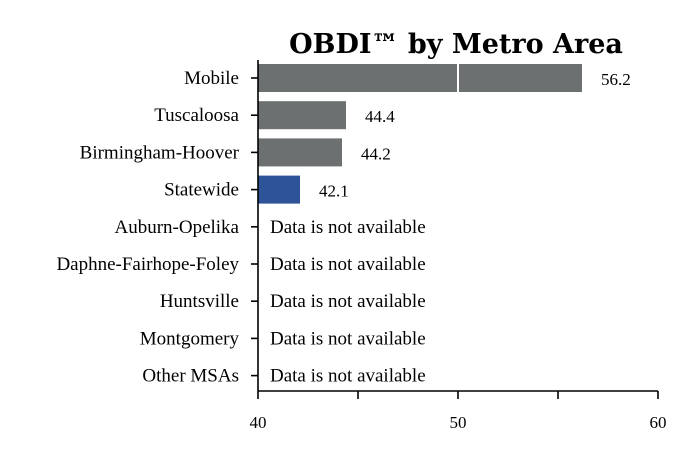  What do you see at coordinates (190, 376) in the screenshot?
I see `category-label-other-msas: Other MSAs` at bounding box center [190, 376].